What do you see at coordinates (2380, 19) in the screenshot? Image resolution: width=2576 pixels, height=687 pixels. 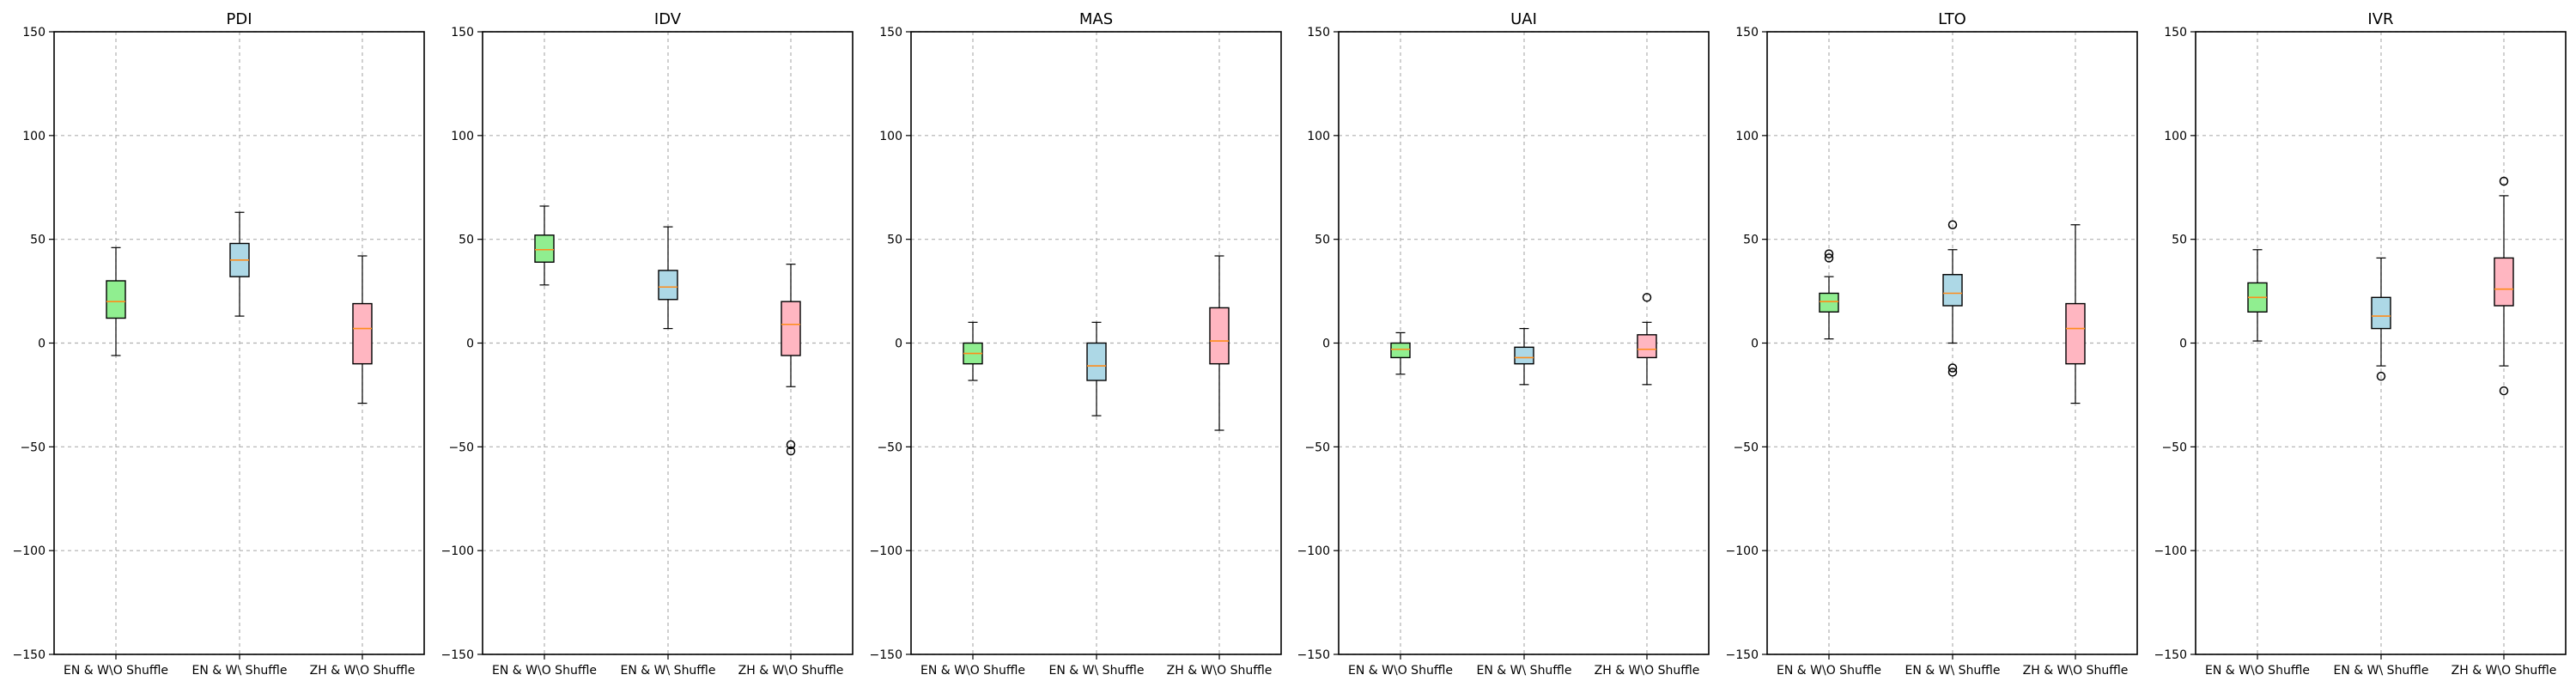 I see `panel-title: IVR` at bounding box center [2380, 19].